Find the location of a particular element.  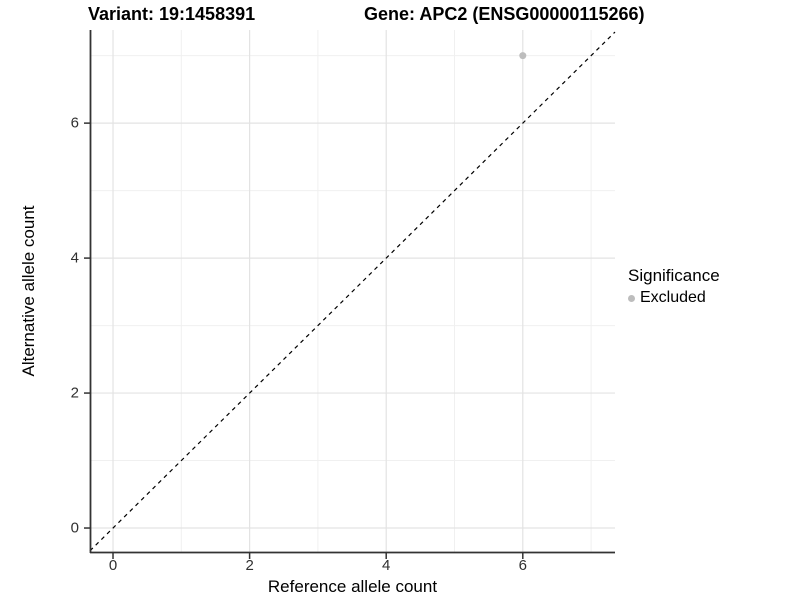

x-tick-label: 0 is located at coordinates (113, 565).